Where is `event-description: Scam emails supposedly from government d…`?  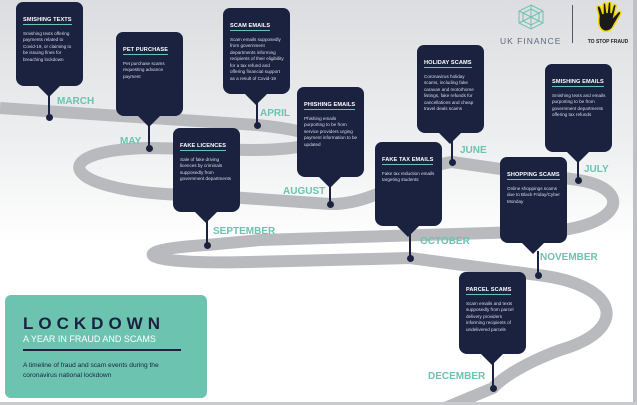
event-description: Scam emails supposedly from government d… is located at coordinates (257, 59).